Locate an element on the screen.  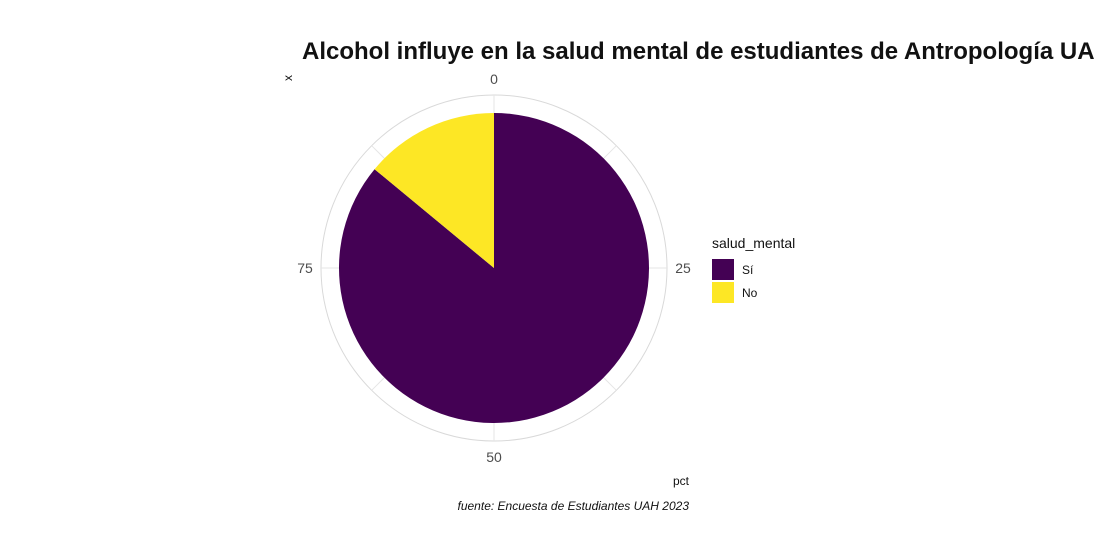
theta-tick-label: 50 is located at coordinates (494, 457).